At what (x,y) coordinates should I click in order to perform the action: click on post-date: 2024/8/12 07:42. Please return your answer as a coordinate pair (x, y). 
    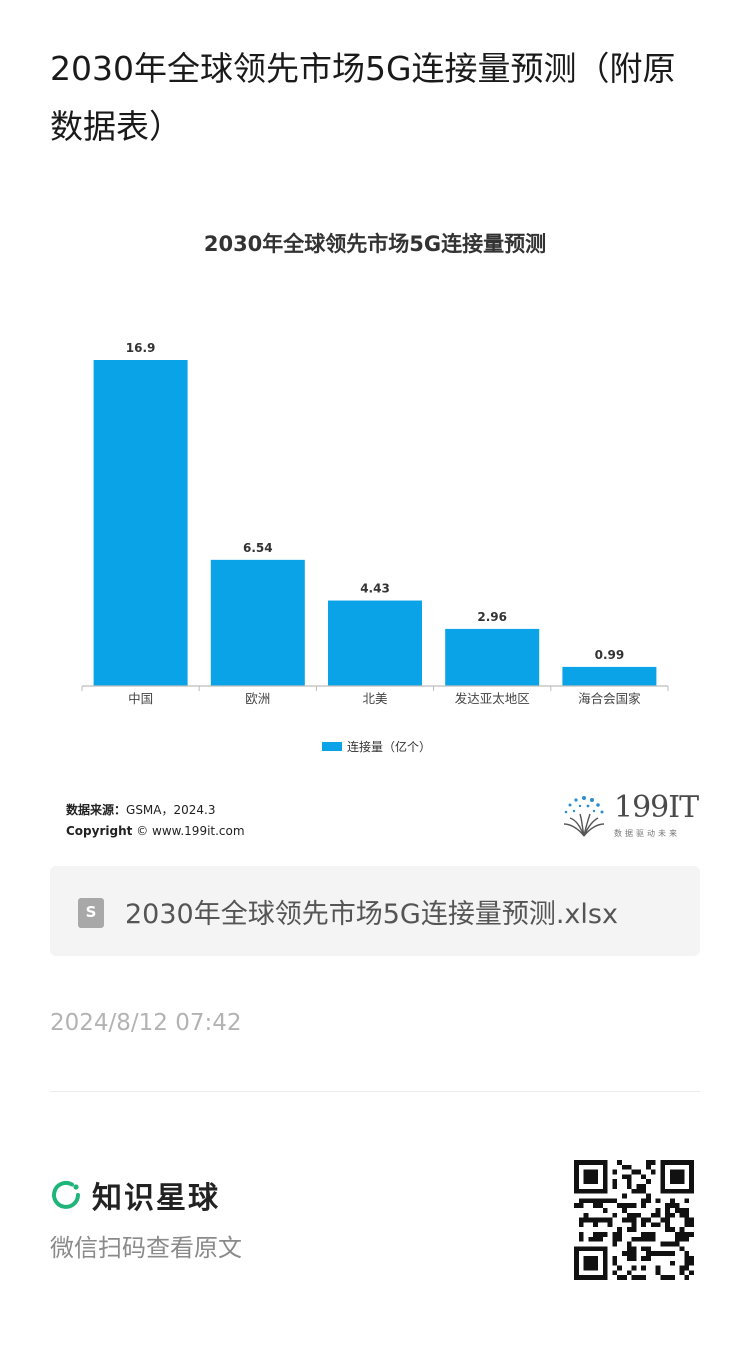
    Looking at the image, I should click on (146, 1023).